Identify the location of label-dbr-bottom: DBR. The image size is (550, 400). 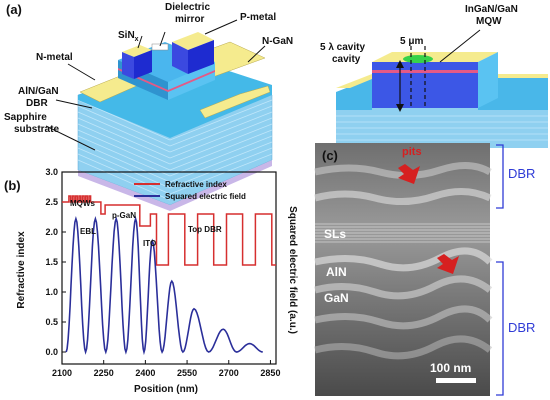
(521, 327).